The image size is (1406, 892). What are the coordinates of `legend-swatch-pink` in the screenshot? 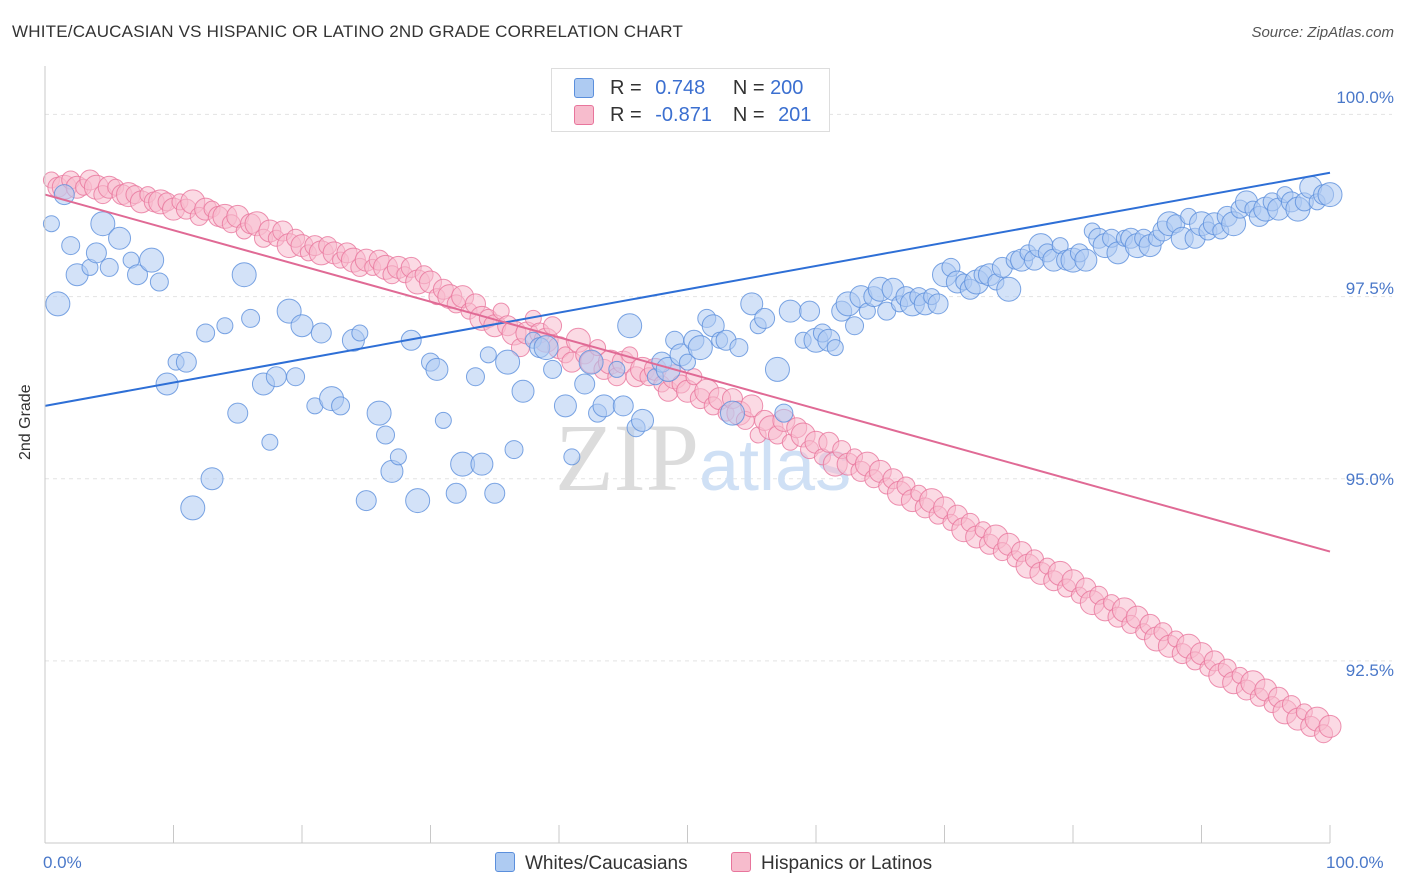 It's located at (584, 115).